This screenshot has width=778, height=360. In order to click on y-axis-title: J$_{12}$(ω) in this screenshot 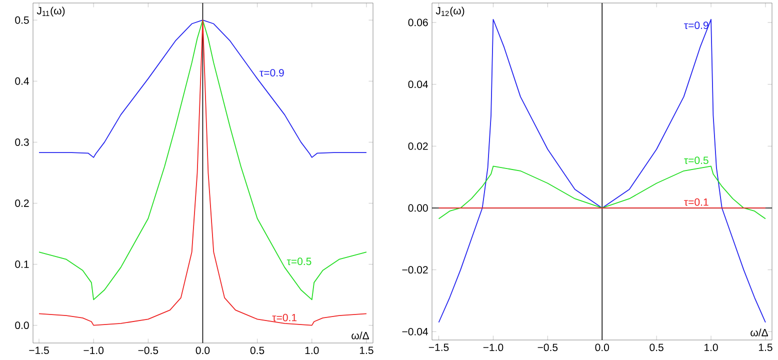, I will do `click(450, 11)`.